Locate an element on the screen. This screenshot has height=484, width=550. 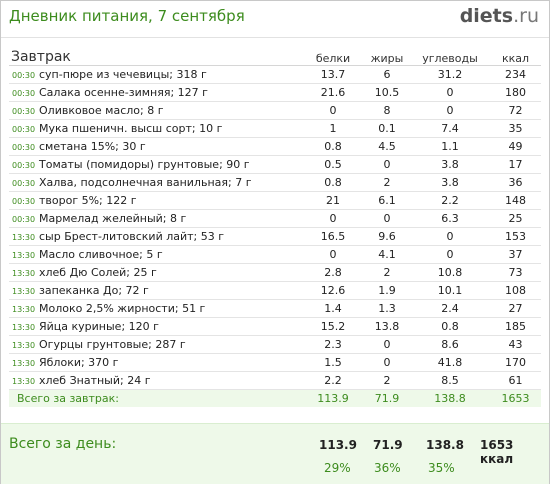
protein-value: 13.7 is located at coordinates (333, 74).